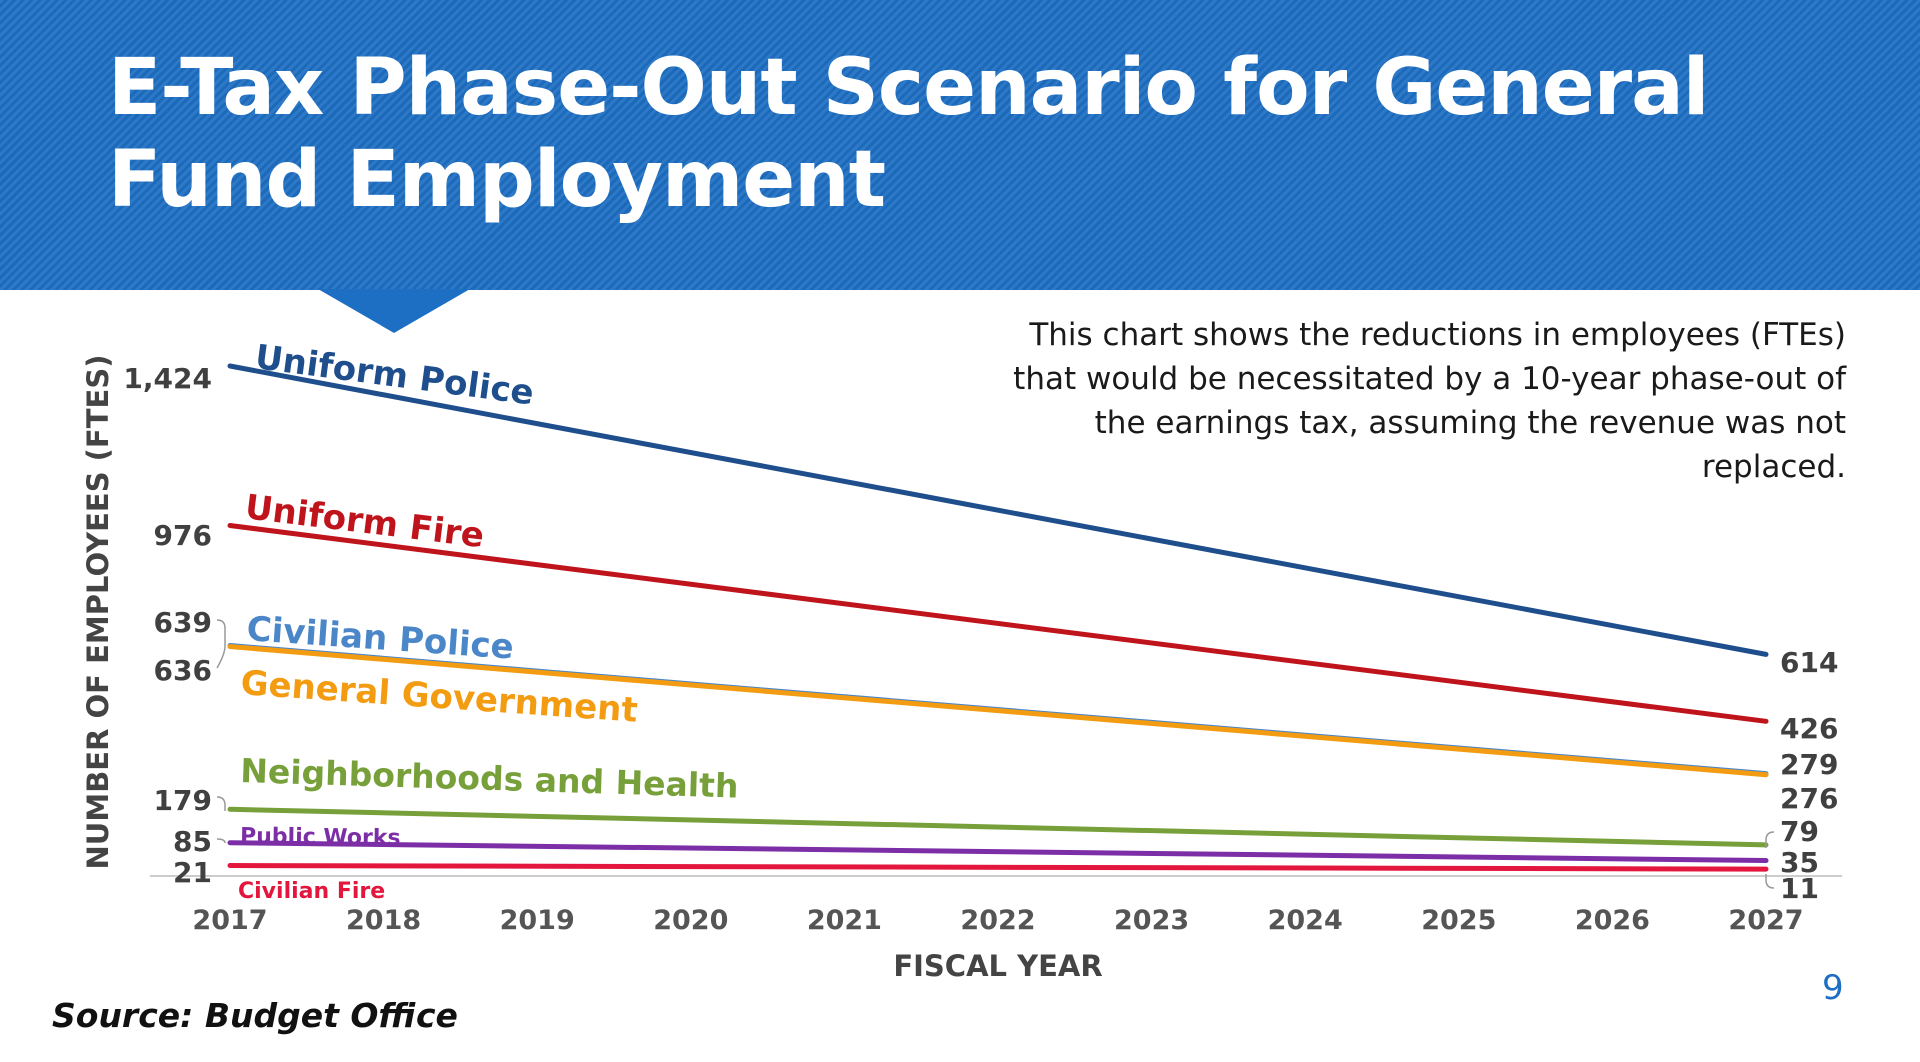 This screenshot has width=1920, height=1062. What do you see at coordinates (229, 920) in the screenshot?
I see `x-tick-label: 2017` at bounding box center [229, 920].